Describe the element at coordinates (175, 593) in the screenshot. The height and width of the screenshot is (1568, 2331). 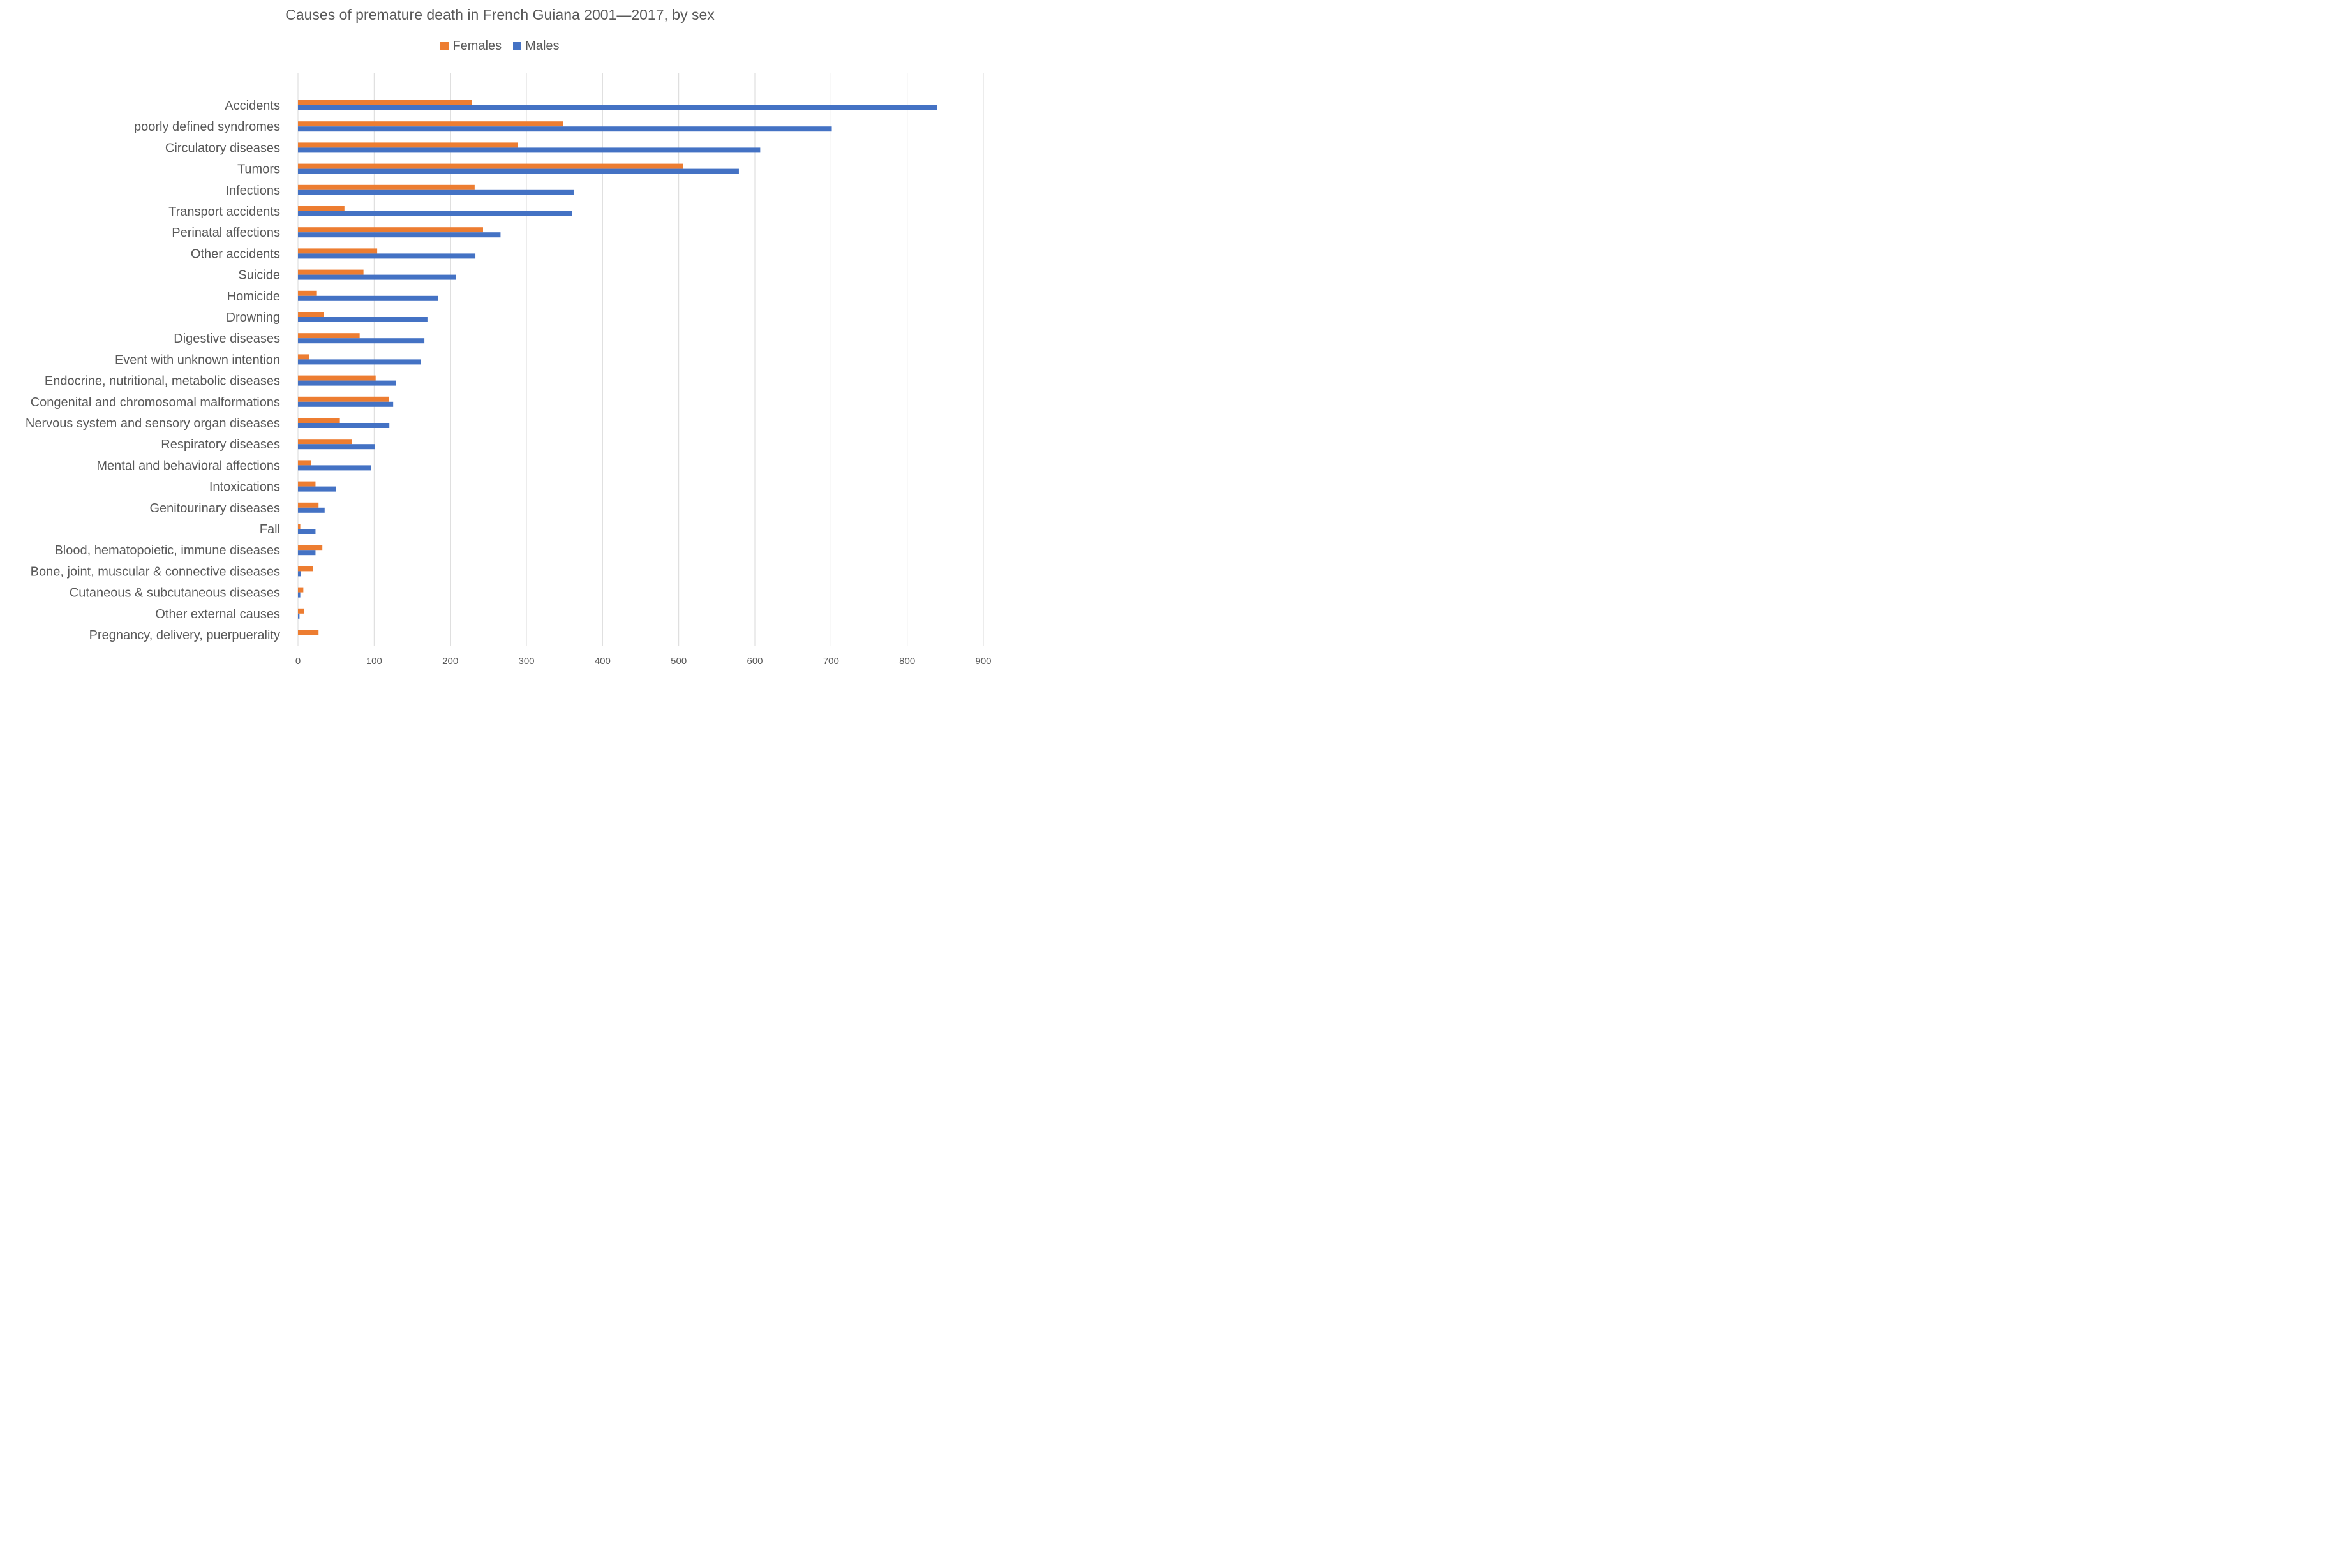
I see `category-label: Cutaneous & subcutaneous diseases` at that location.